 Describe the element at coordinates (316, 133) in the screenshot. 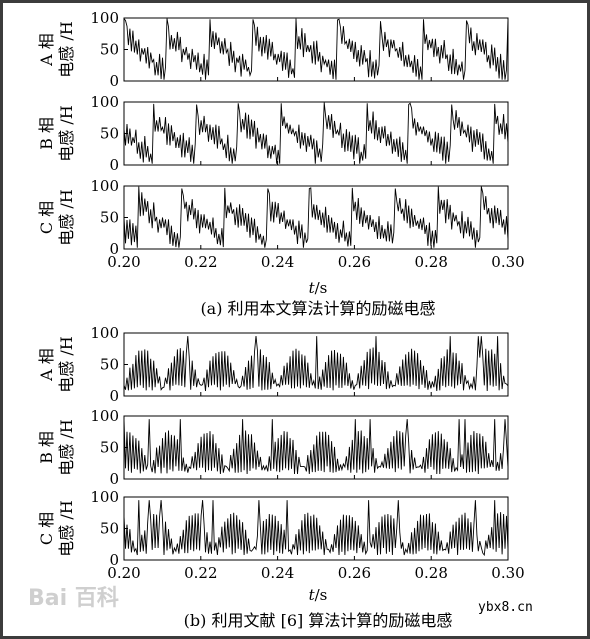

I see `series-line-a-B` at that location.